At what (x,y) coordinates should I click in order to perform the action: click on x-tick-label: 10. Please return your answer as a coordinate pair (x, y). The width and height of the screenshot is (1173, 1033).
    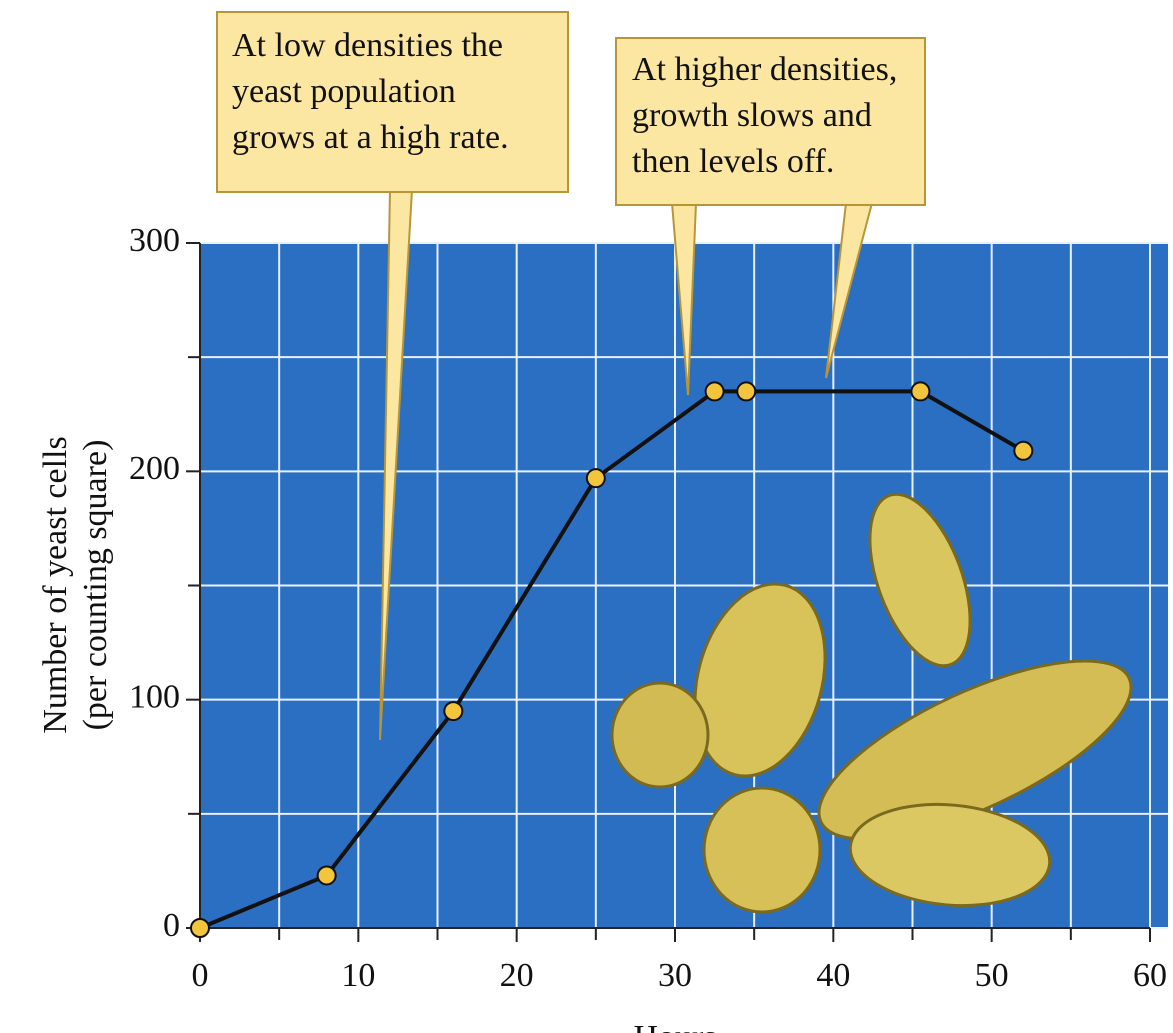
    Looking at the image, I should click on (358, 975).